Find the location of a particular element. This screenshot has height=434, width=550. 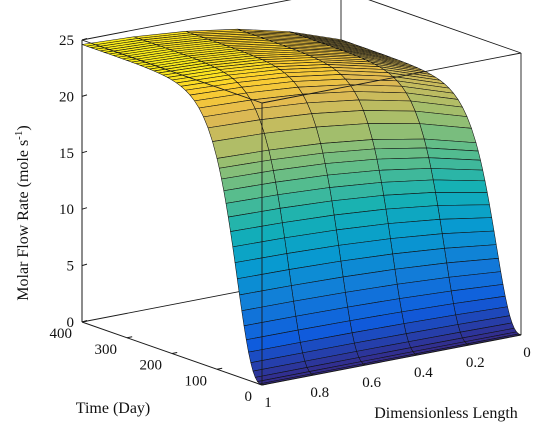

x-tick-label: 1 is located at coordinates (268, 403).